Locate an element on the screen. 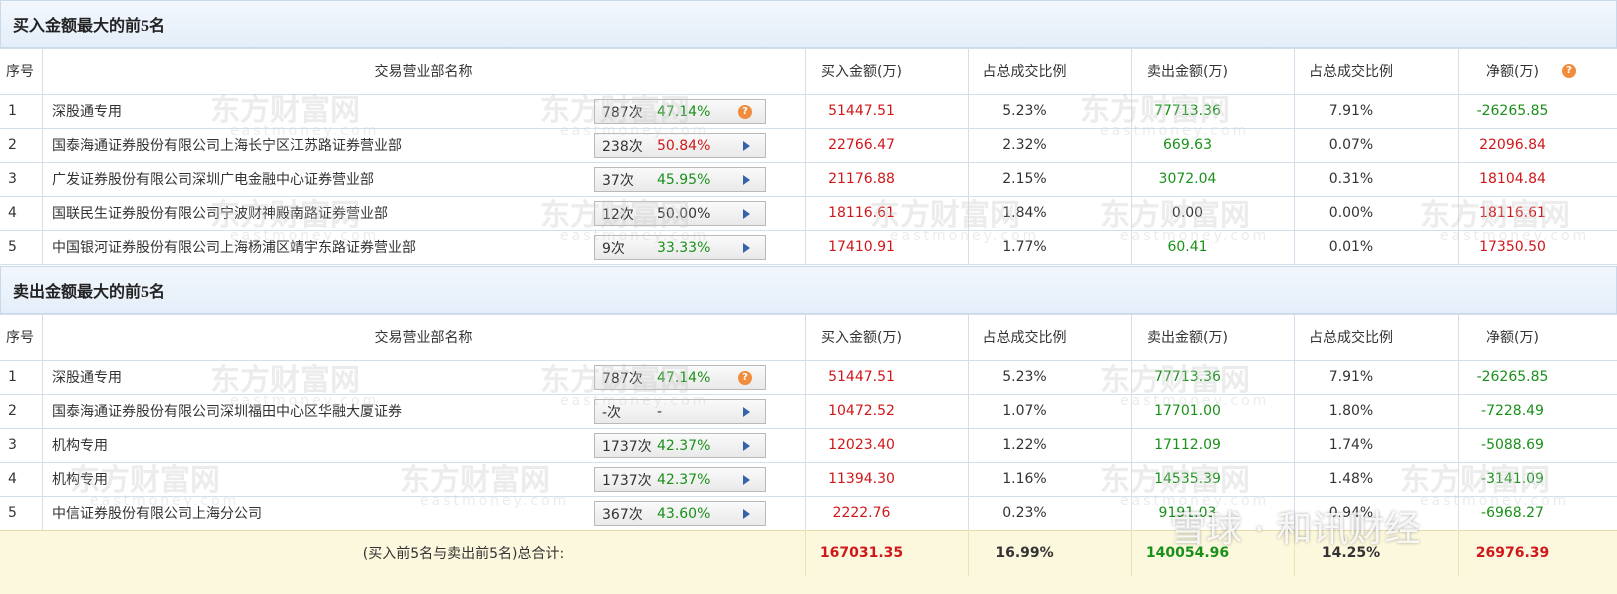 The width and height of the screenshot is (1617, 594). buy-amount: 10472.52 is located at coordinates (861, 411).